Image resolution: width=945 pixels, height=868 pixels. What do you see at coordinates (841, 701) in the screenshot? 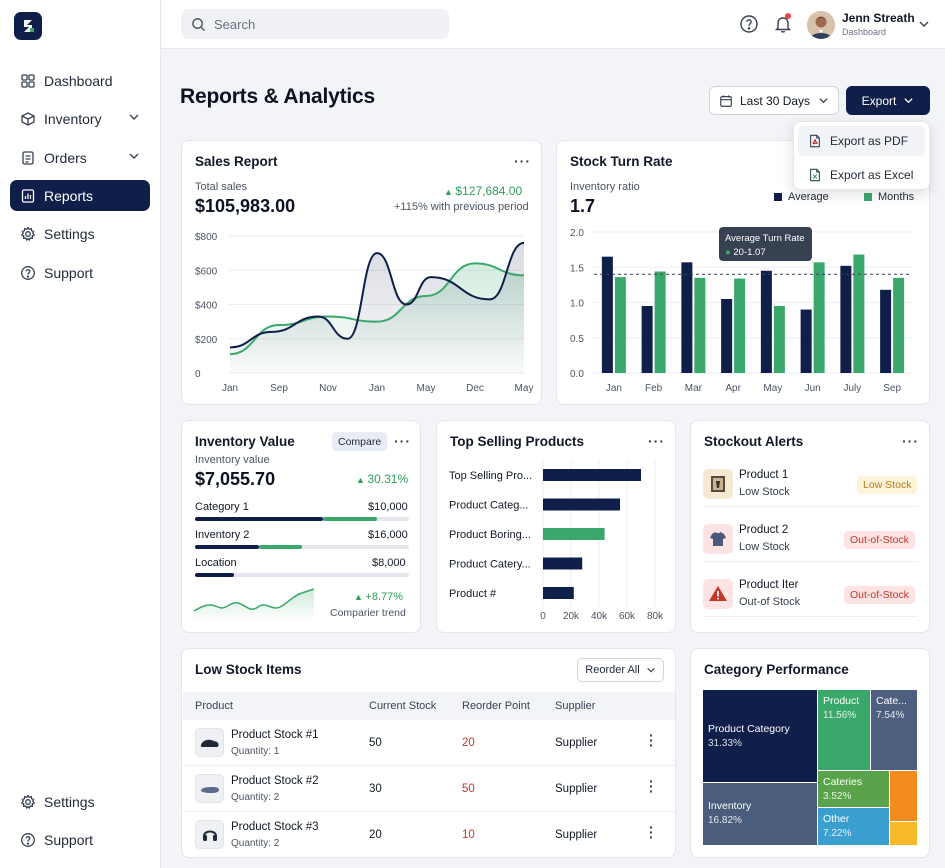
I see `tile-label: Product` at bounding box center [841, 701].